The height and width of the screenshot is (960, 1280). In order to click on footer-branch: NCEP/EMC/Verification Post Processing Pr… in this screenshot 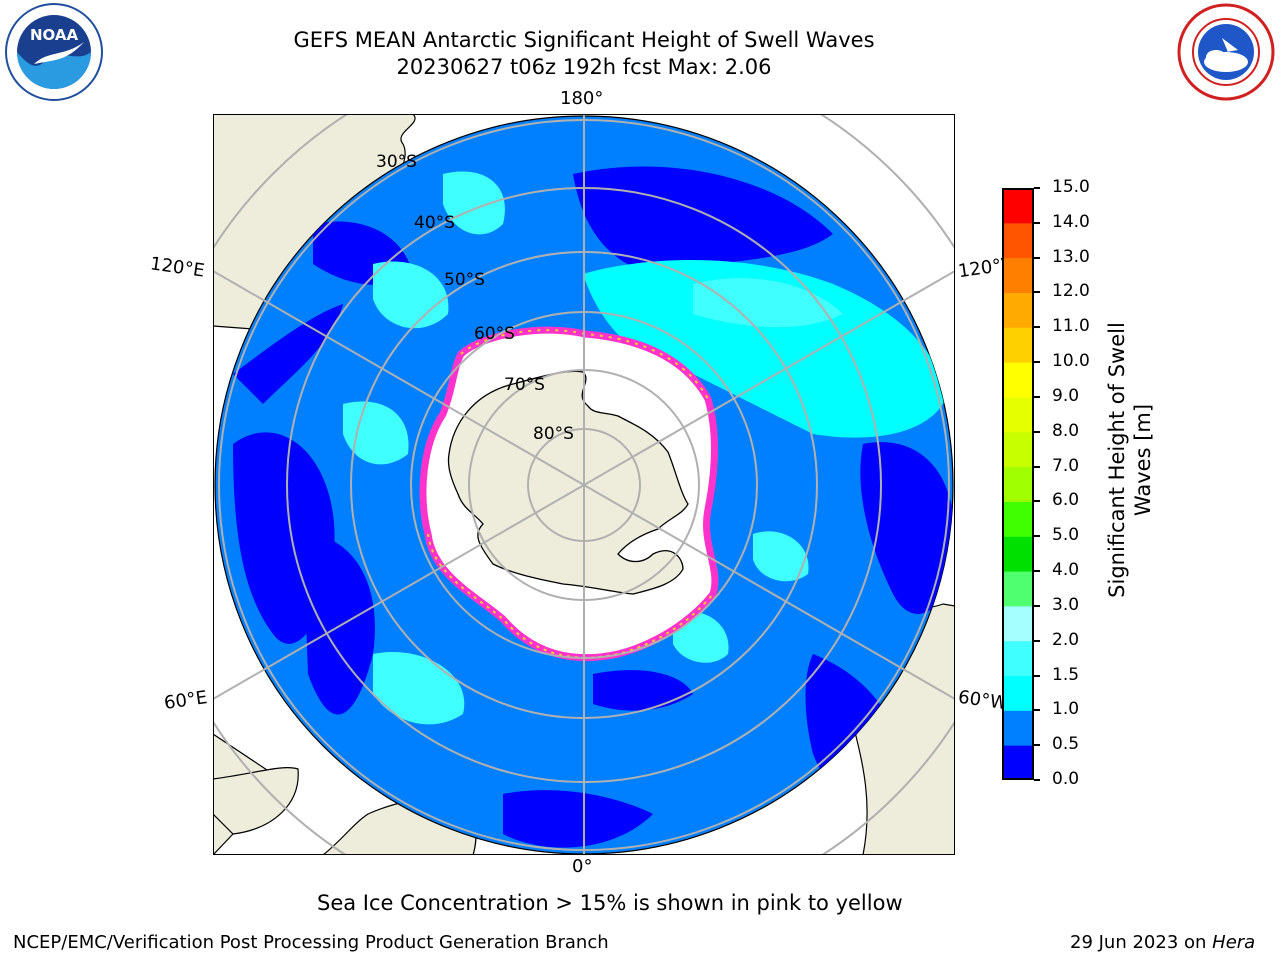, I will do `click(311, 942)`.